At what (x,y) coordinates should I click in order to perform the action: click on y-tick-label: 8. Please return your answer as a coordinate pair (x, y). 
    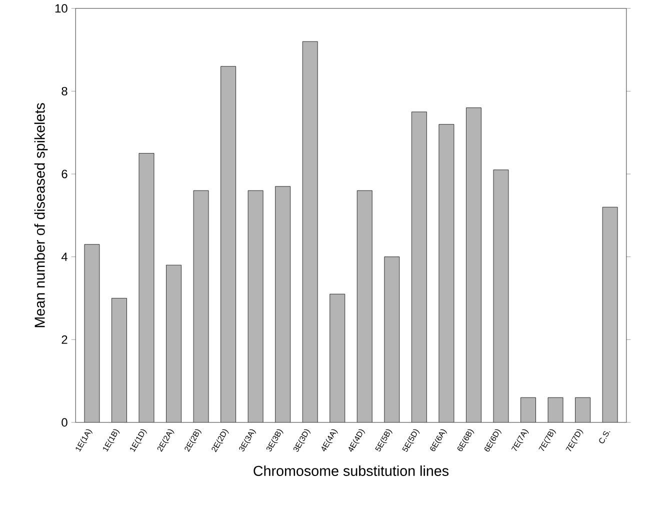
    Looking at the image, I should click on (65, 91).